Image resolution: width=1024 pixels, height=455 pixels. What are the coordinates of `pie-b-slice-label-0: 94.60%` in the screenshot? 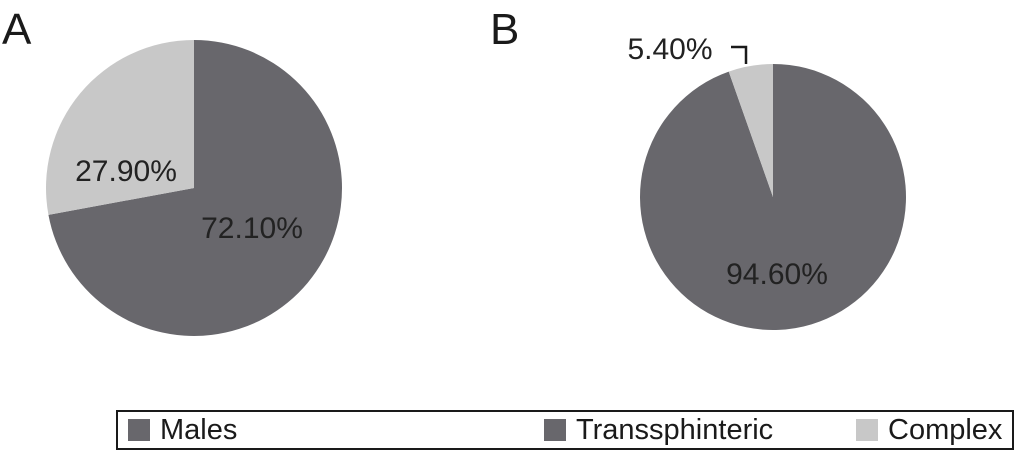 It's located at (777, 274).